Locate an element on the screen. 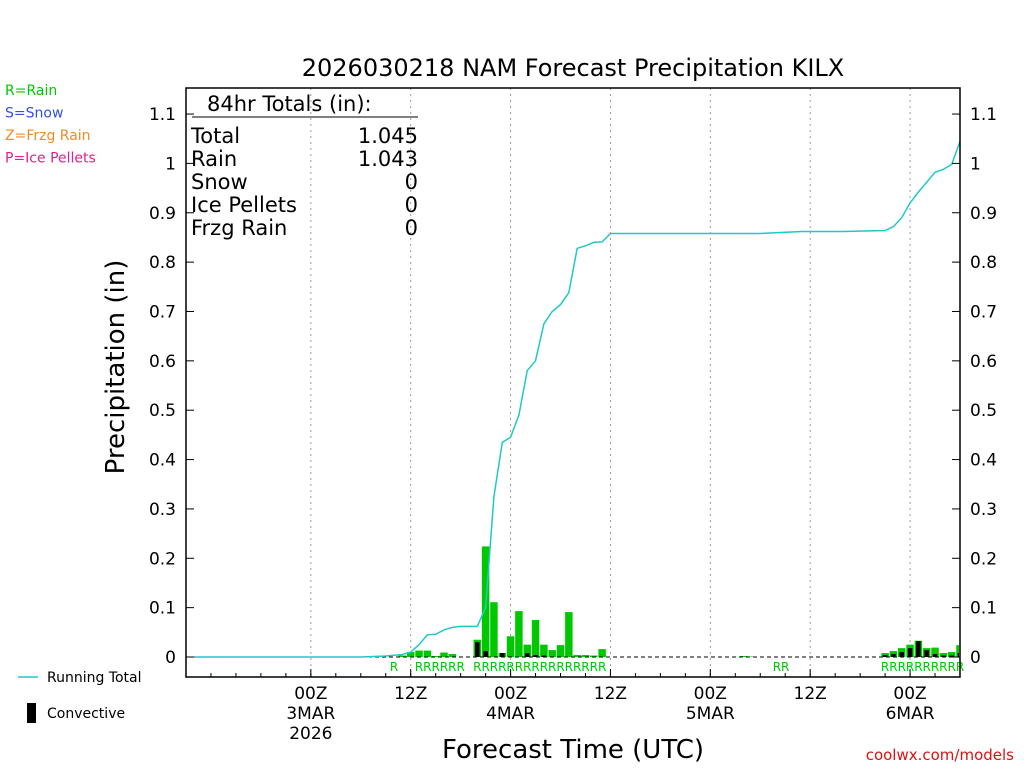 The width and height of the screenshot is (1024, 768). y-axis-label: Precipitation (in) is located at coordinates (116, 367).